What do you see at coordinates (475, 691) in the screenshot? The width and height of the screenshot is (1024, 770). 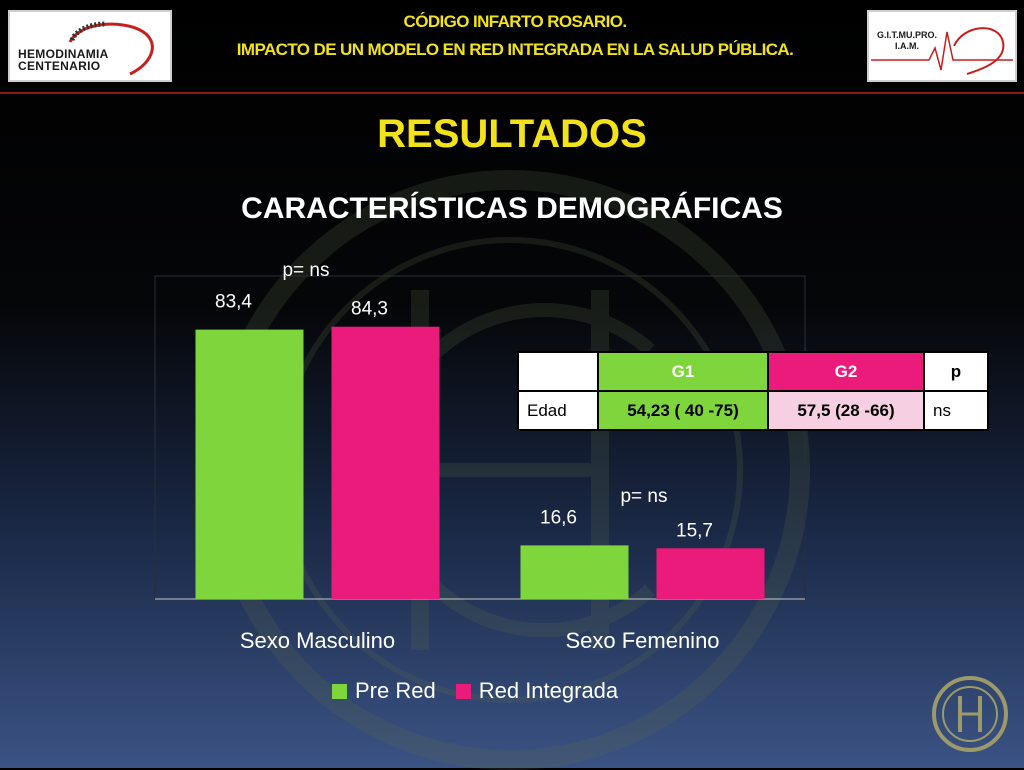 I see `chart-legend: Pre Red Red Integrada` at bounding box center [475, 691].